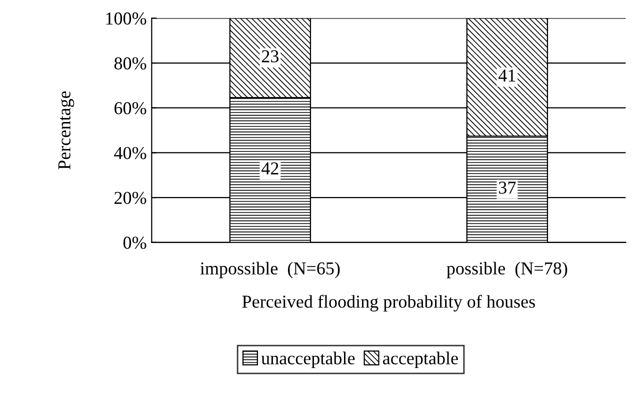  I want to click on y-tick-label: 0%, so click(134, 242).